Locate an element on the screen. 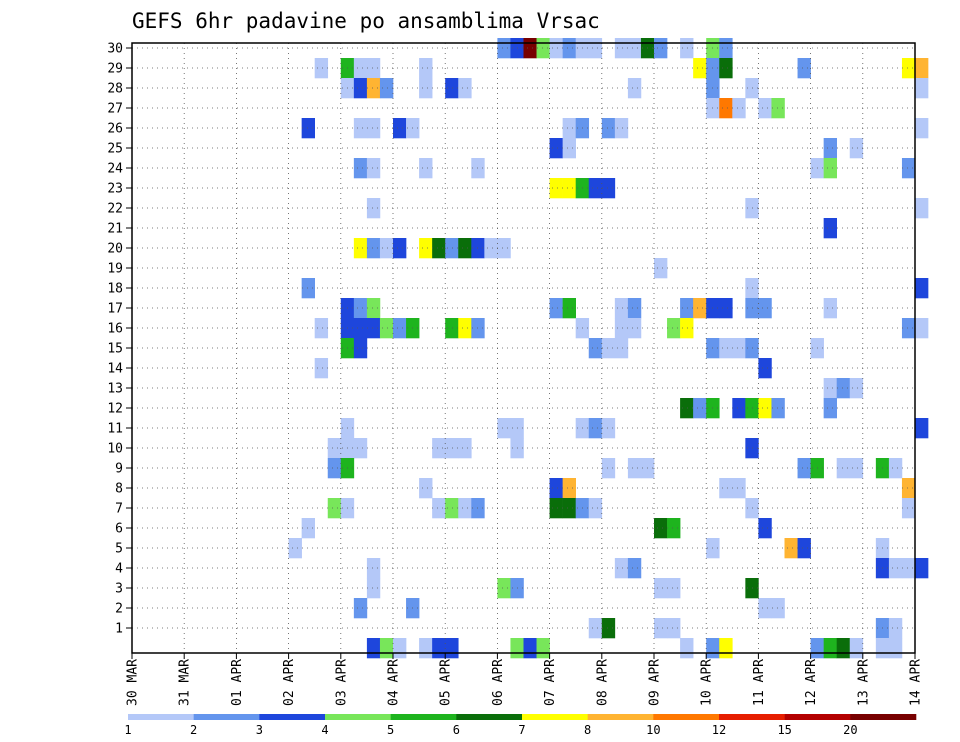 The image size is (960, 742). x-tick-label: 11 APR is located at coordinates (759, 682).